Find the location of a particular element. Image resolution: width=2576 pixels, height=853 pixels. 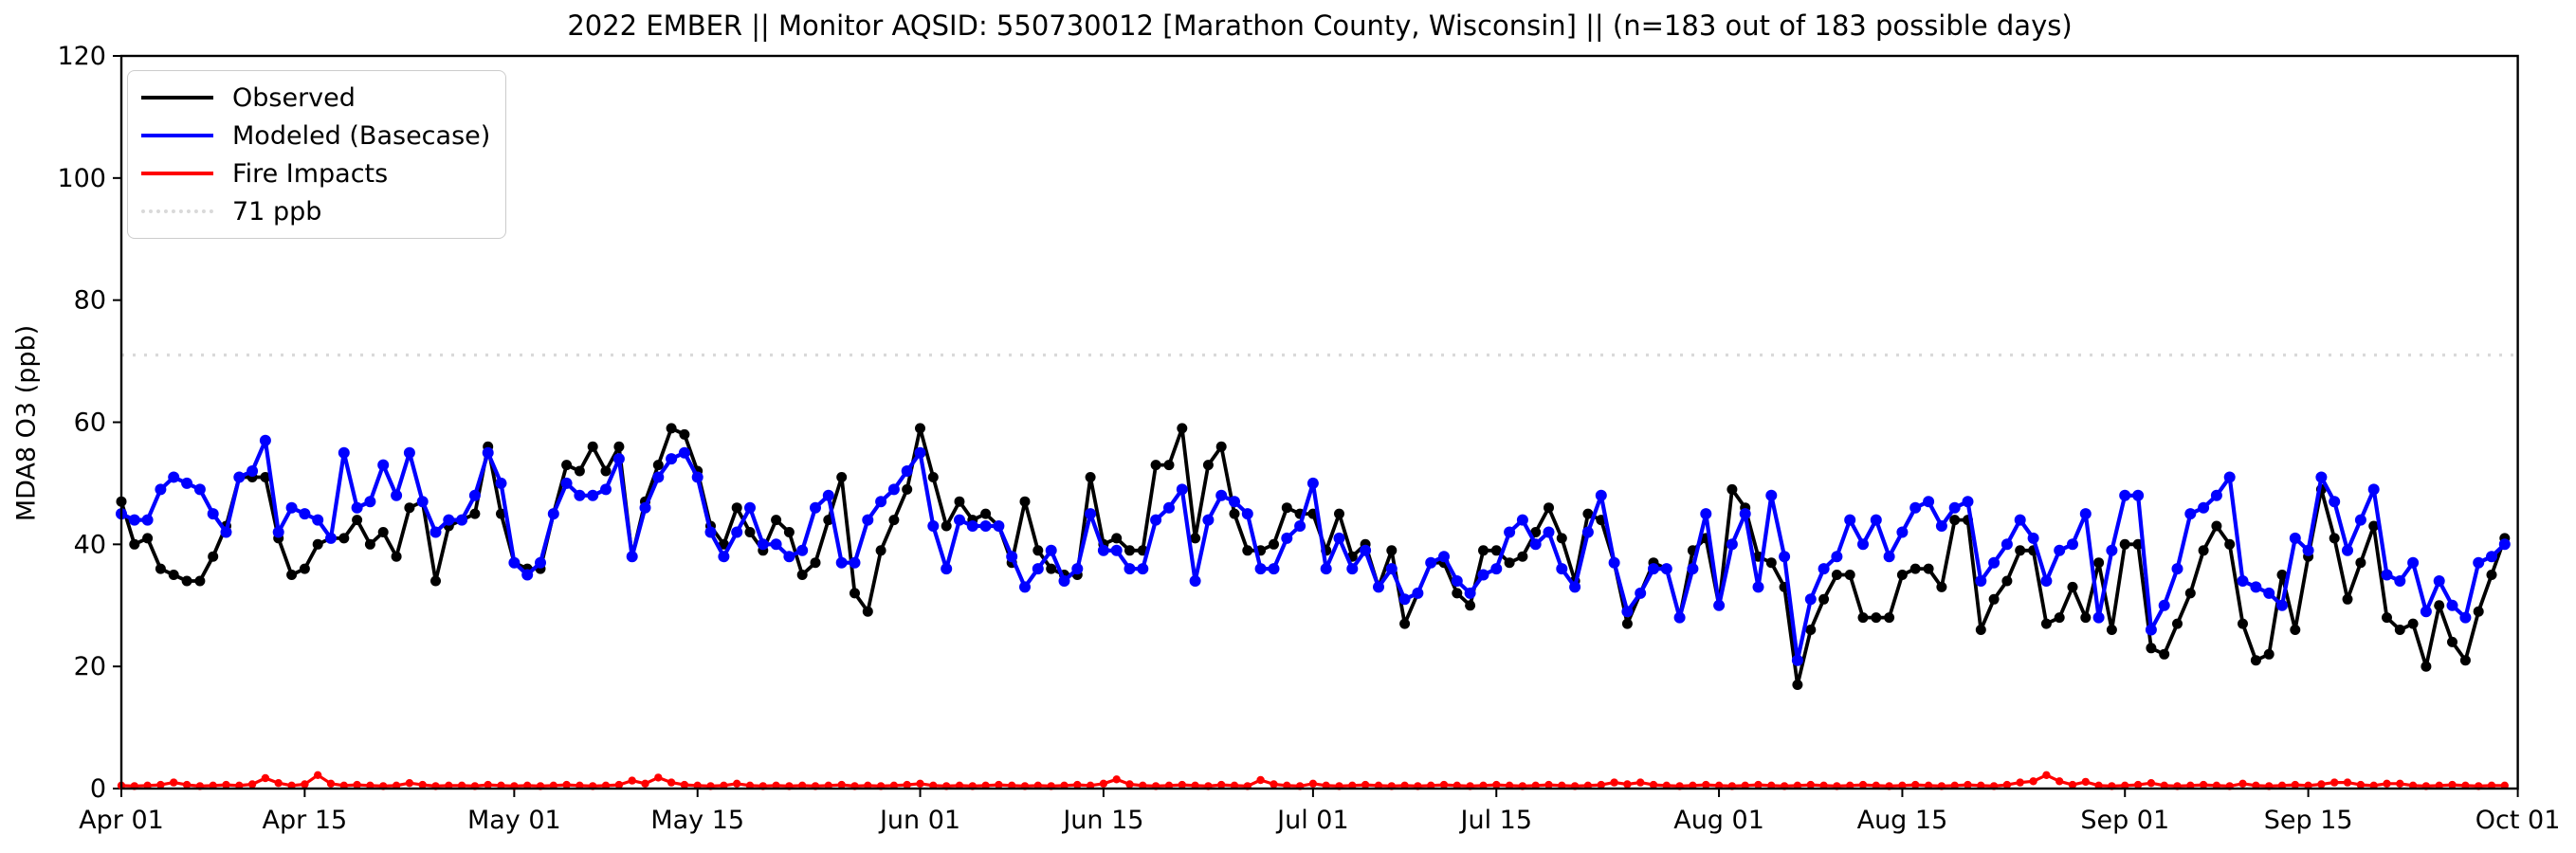

observed-line-swatch is located at coordinates (177, 98).